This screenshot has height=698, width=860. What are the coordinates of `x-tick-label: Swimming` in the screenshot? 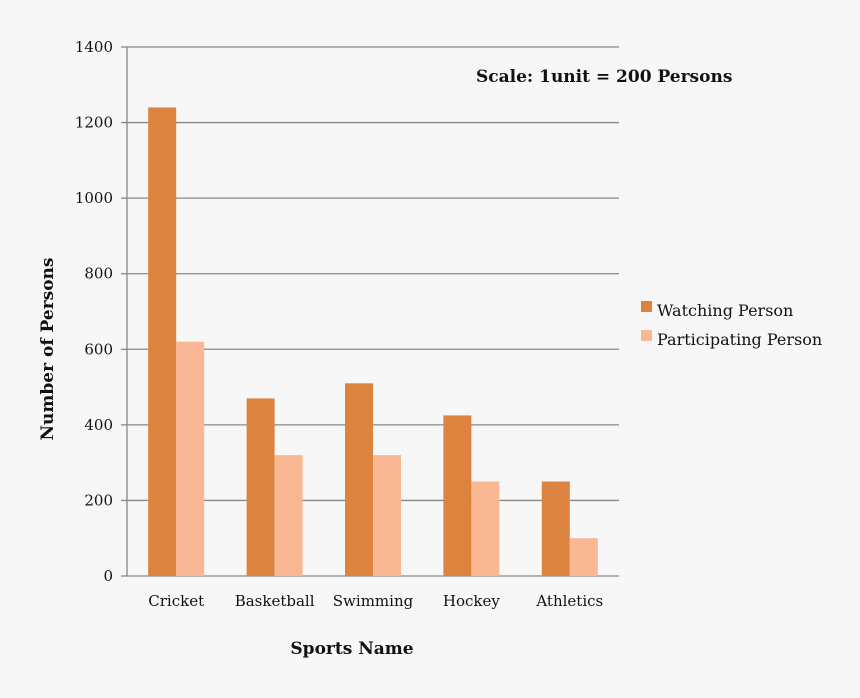 It's located at (373, 601).